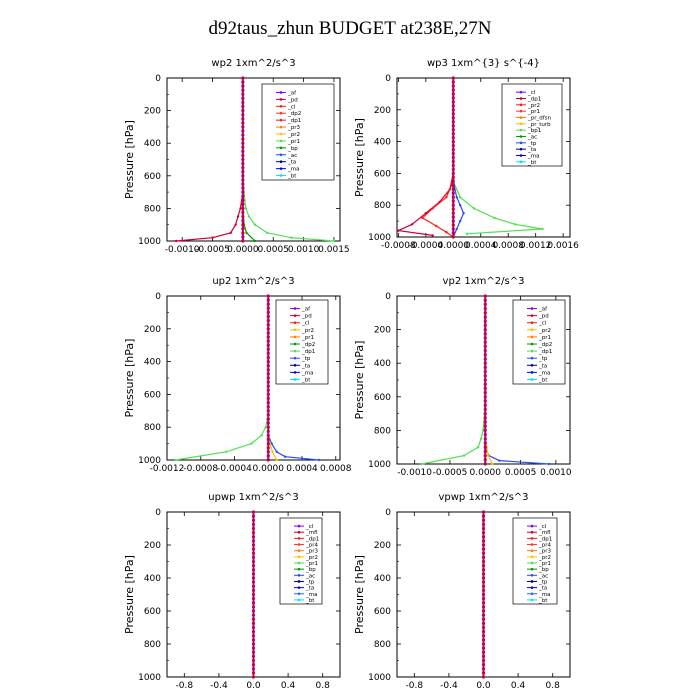  What do you see at coordinates (382, 174) in the screenshot?
I see `y-tick-label: 600` at bounding box center [382, 174].